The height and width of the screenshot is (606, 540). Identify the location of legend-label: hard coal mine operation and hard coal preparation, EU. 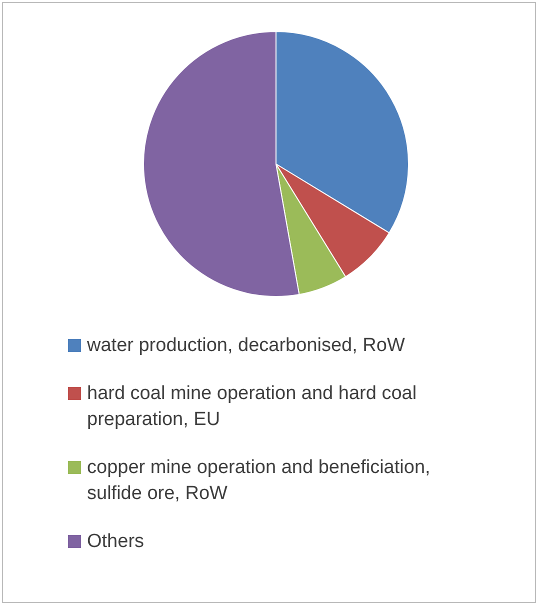
(252, 407).